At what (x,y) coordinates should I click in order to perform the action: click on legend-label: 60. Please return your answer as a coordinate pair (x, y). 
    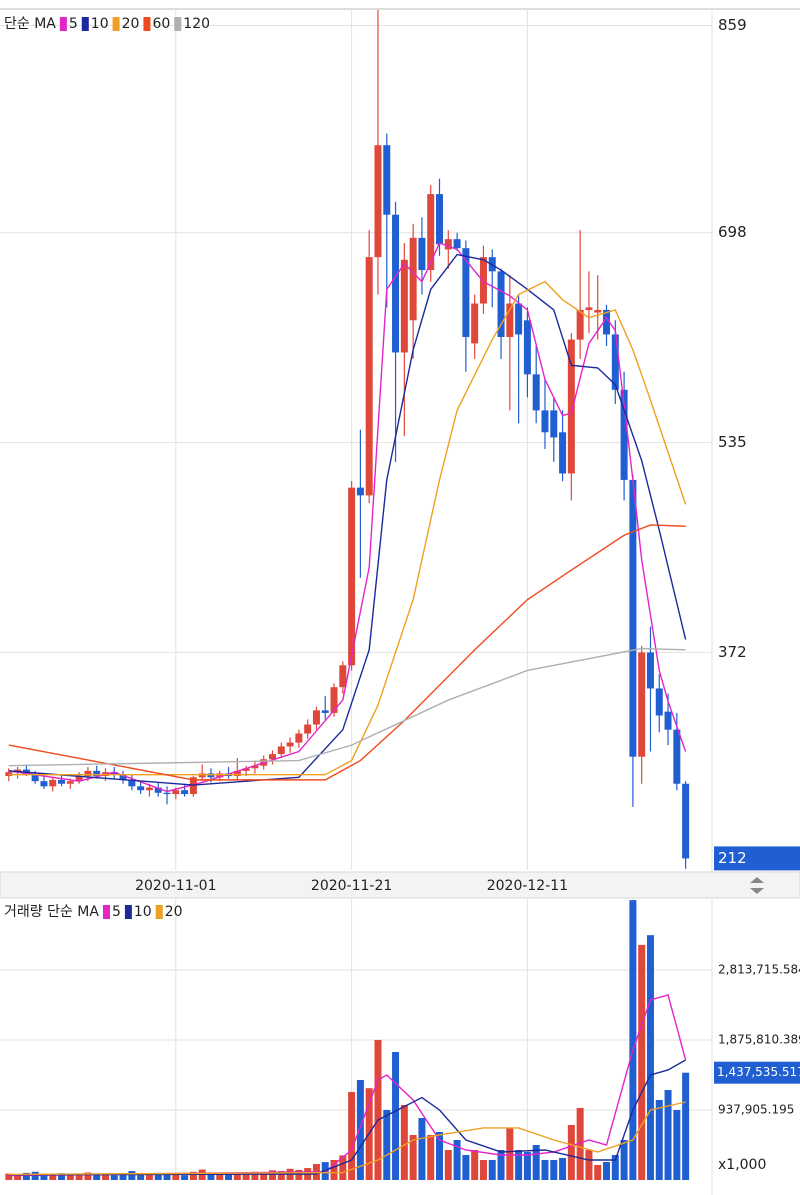
    Looking at the image, I should click on (161, 24).